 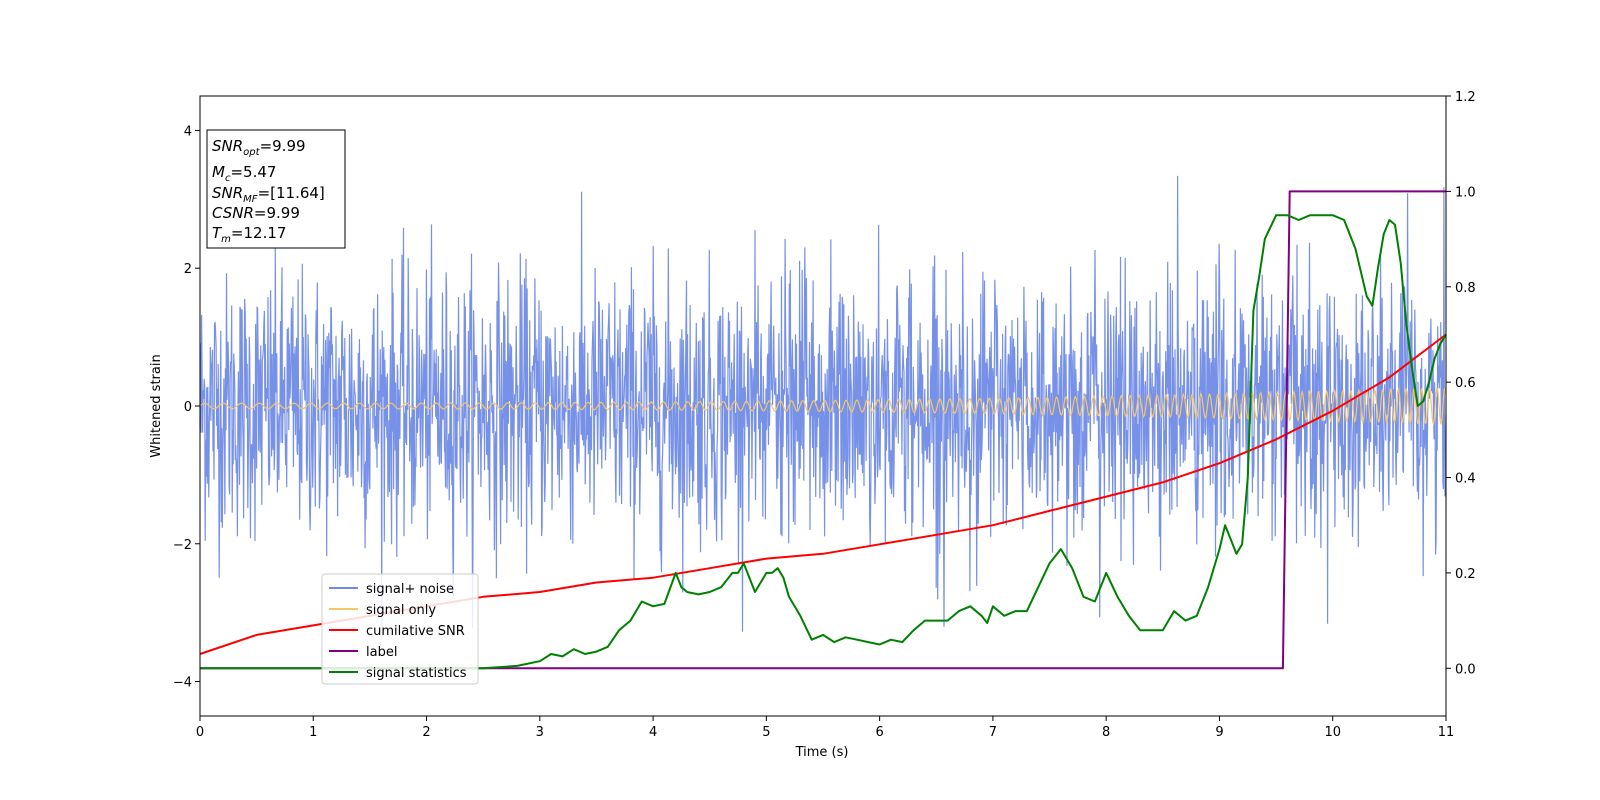 I want to click on info-snr-opt-sub: opt, so click(x=251, y=152).